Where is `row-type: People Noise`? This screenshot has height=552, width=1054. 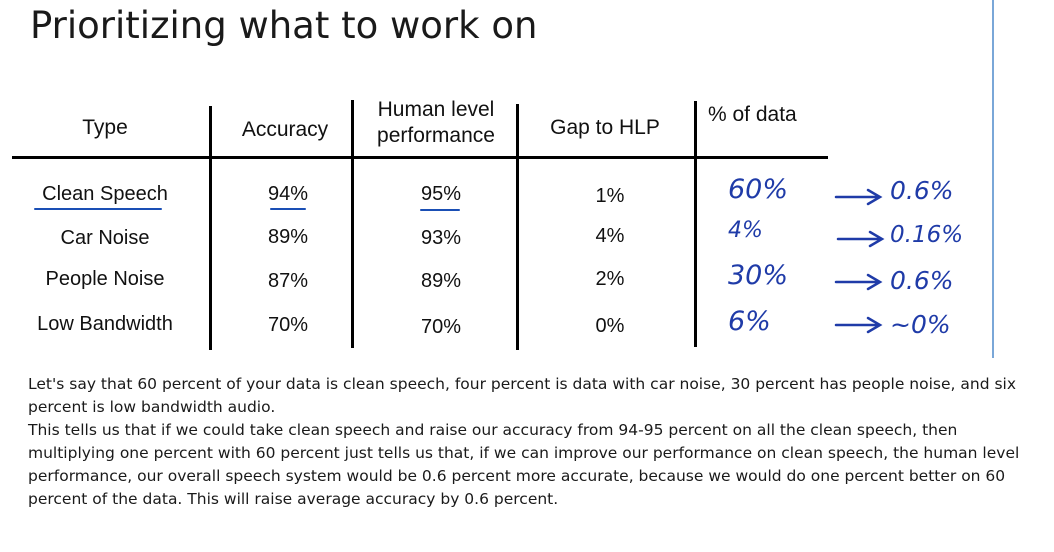
row-type: People Noise is located at coordinates (105, 279).